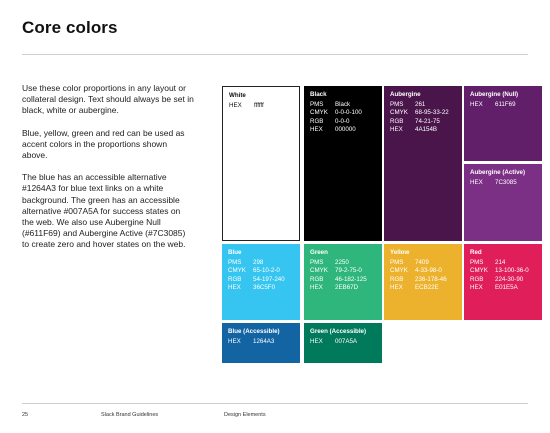 Image resolution: width=550 pixels, height=433 pixels. Describe the element at coordinates (345, 130) in the screenshot. I see `spec-value: 000000` at that location.